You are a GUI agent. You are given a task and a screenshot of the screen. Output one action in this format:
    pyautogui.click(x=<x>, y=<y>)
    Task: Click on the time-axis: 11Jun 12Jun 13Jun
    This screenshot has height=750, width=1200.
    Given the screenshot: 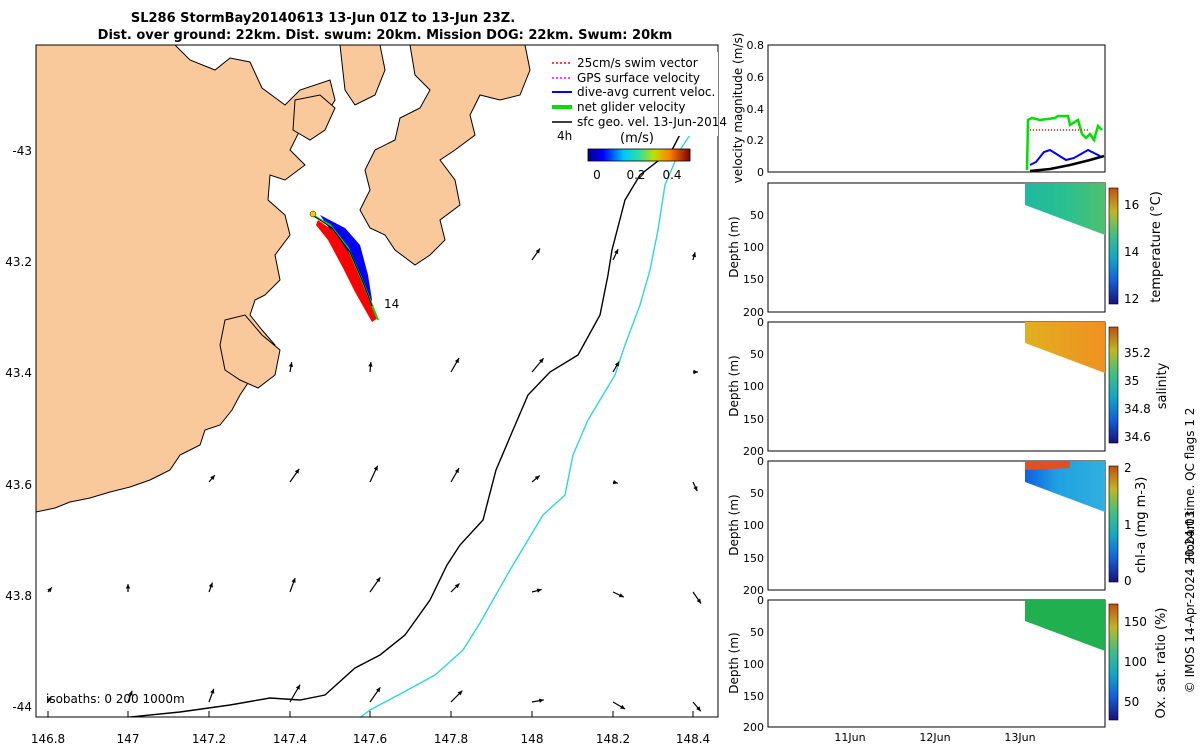 What is the action you would take?
    pyautogui.click(x=934, y=737)
    